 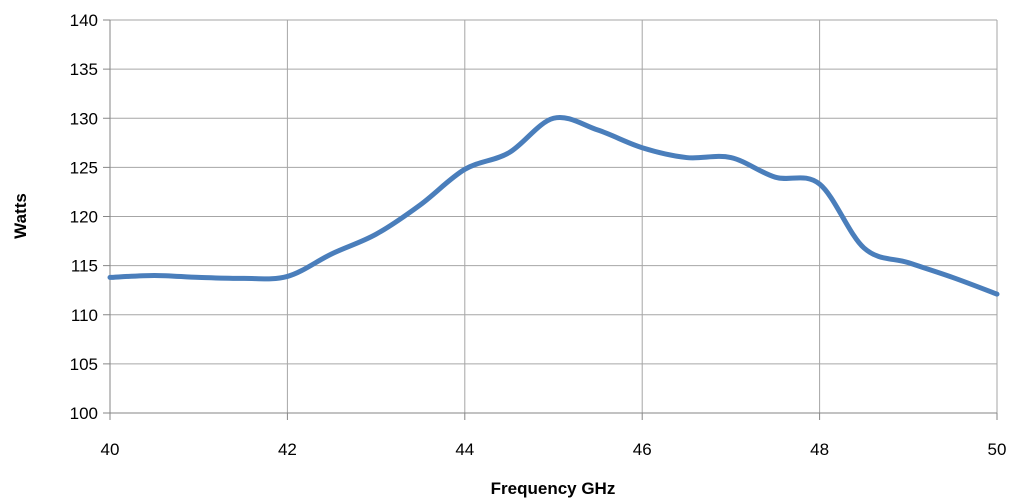 What do you see at coordinates (110, 449) in the screenshot?
I see `x-tick-label: 40` at bounding box center [110, 449].